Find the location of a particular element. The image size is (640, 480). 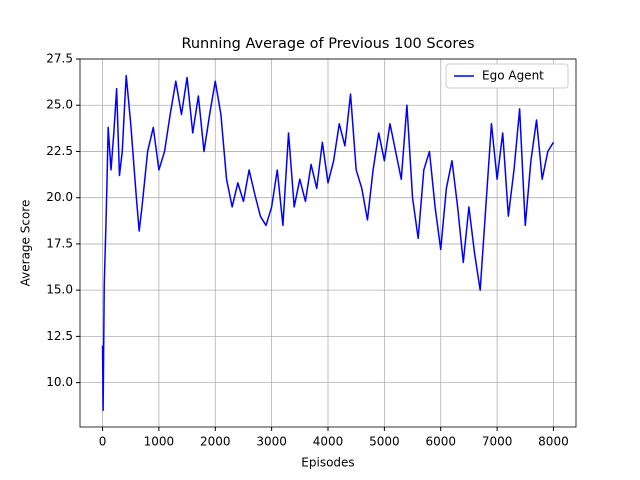

y-tick-label: 20.0 is located at coordinates (59, 197).